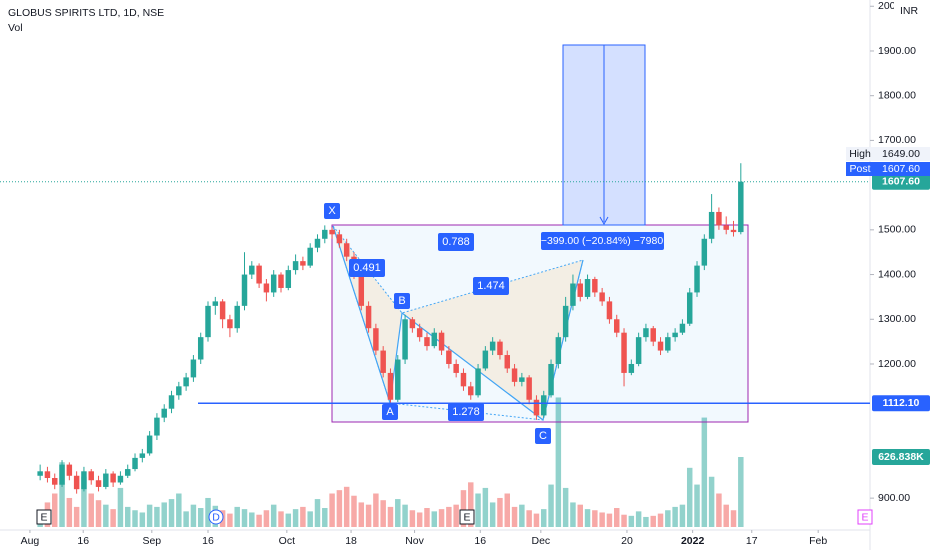 The image size is (932, 550). I want to click on ratio-label: 1.474, so click(491, 286).